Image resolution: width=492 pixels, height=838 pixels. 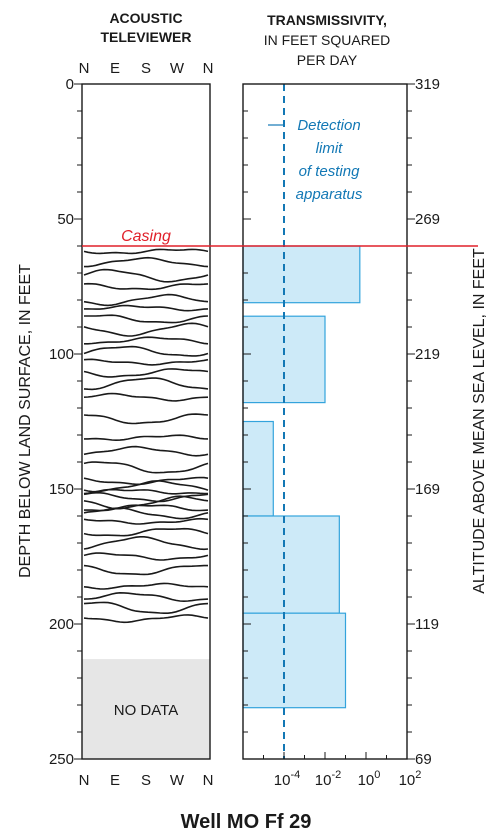 What do you see at coordinates (61, 624) in the screenshot?
I see `depth-label-200: 200` at bounding box center [61, 624].